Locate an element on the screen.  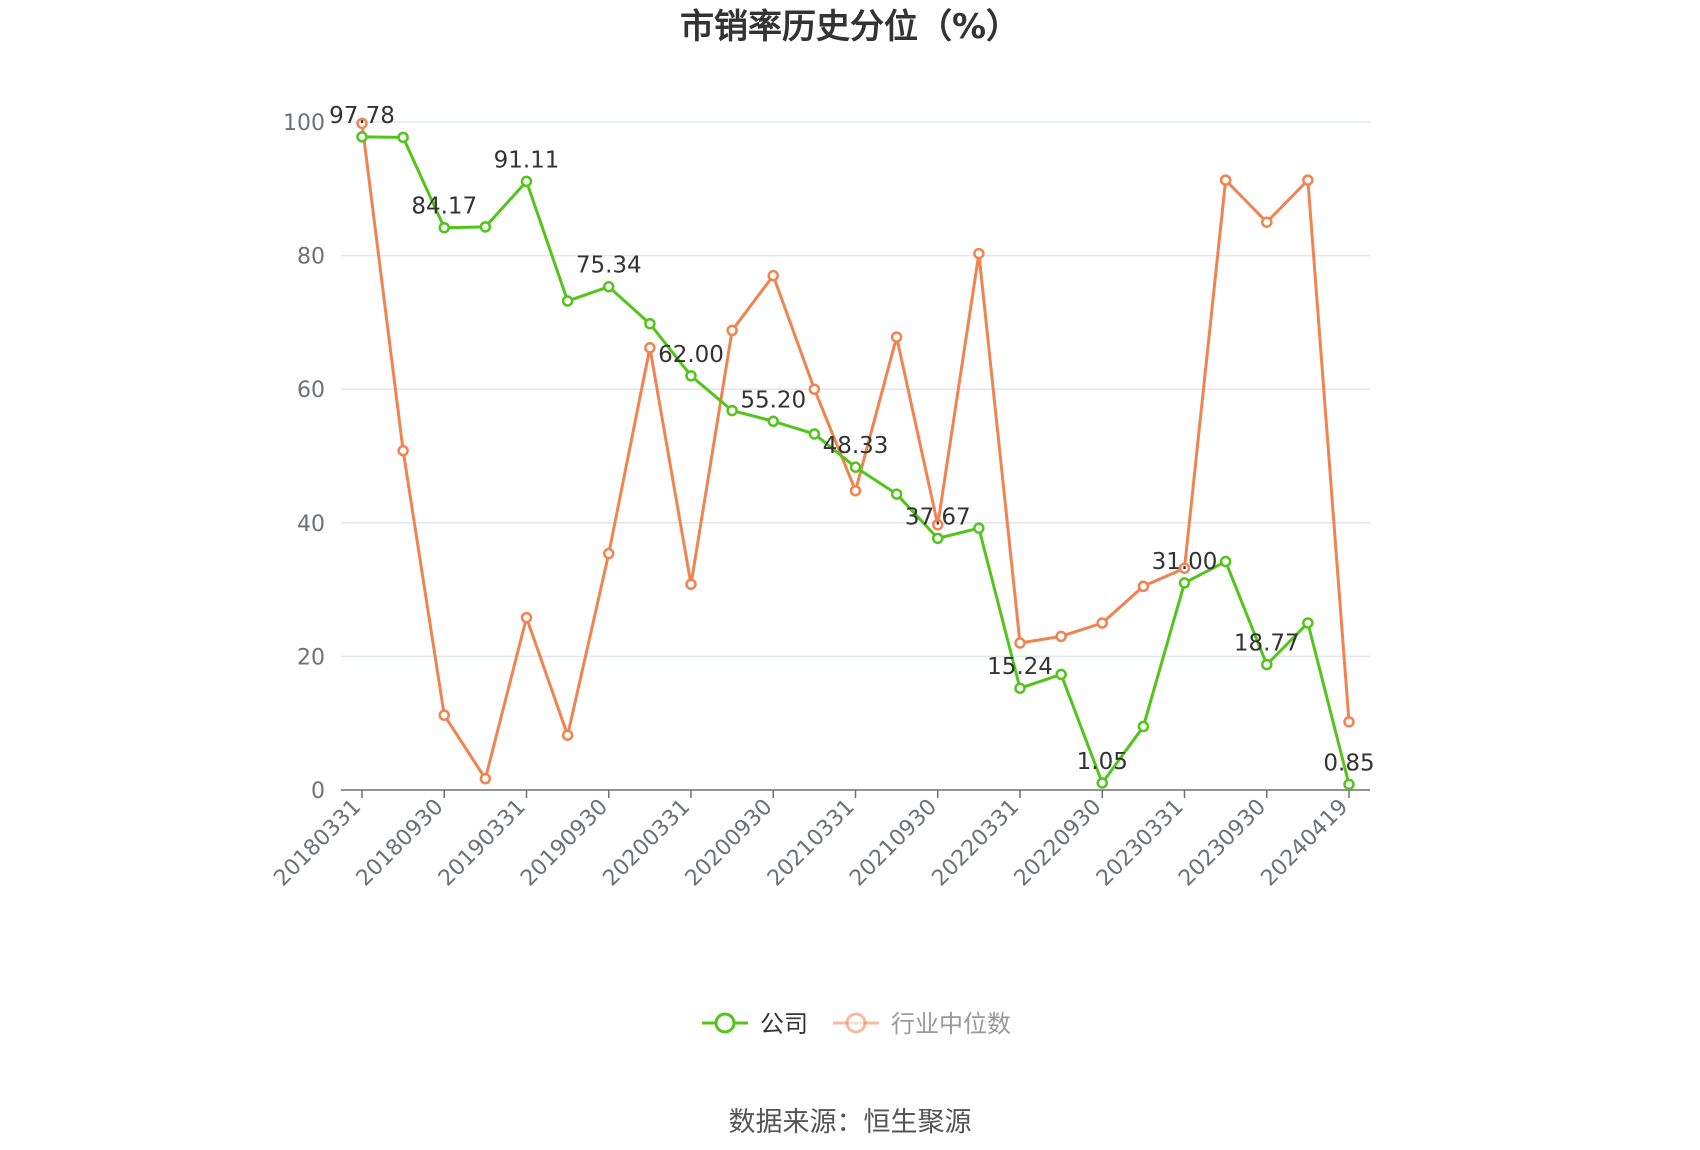
legend-item-company: 公司 is located at coordinates (755, 1024).